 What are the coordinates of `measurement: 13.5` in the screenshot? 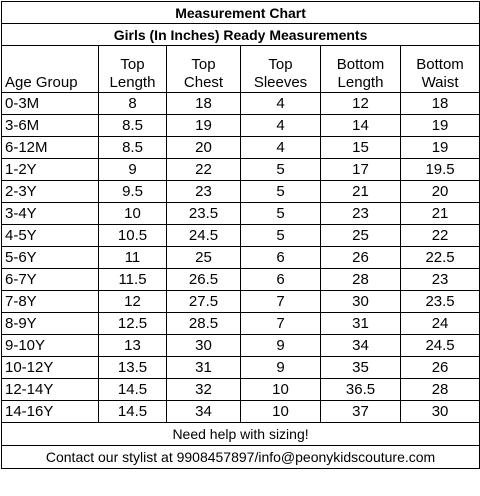 It's located at (132, 367).